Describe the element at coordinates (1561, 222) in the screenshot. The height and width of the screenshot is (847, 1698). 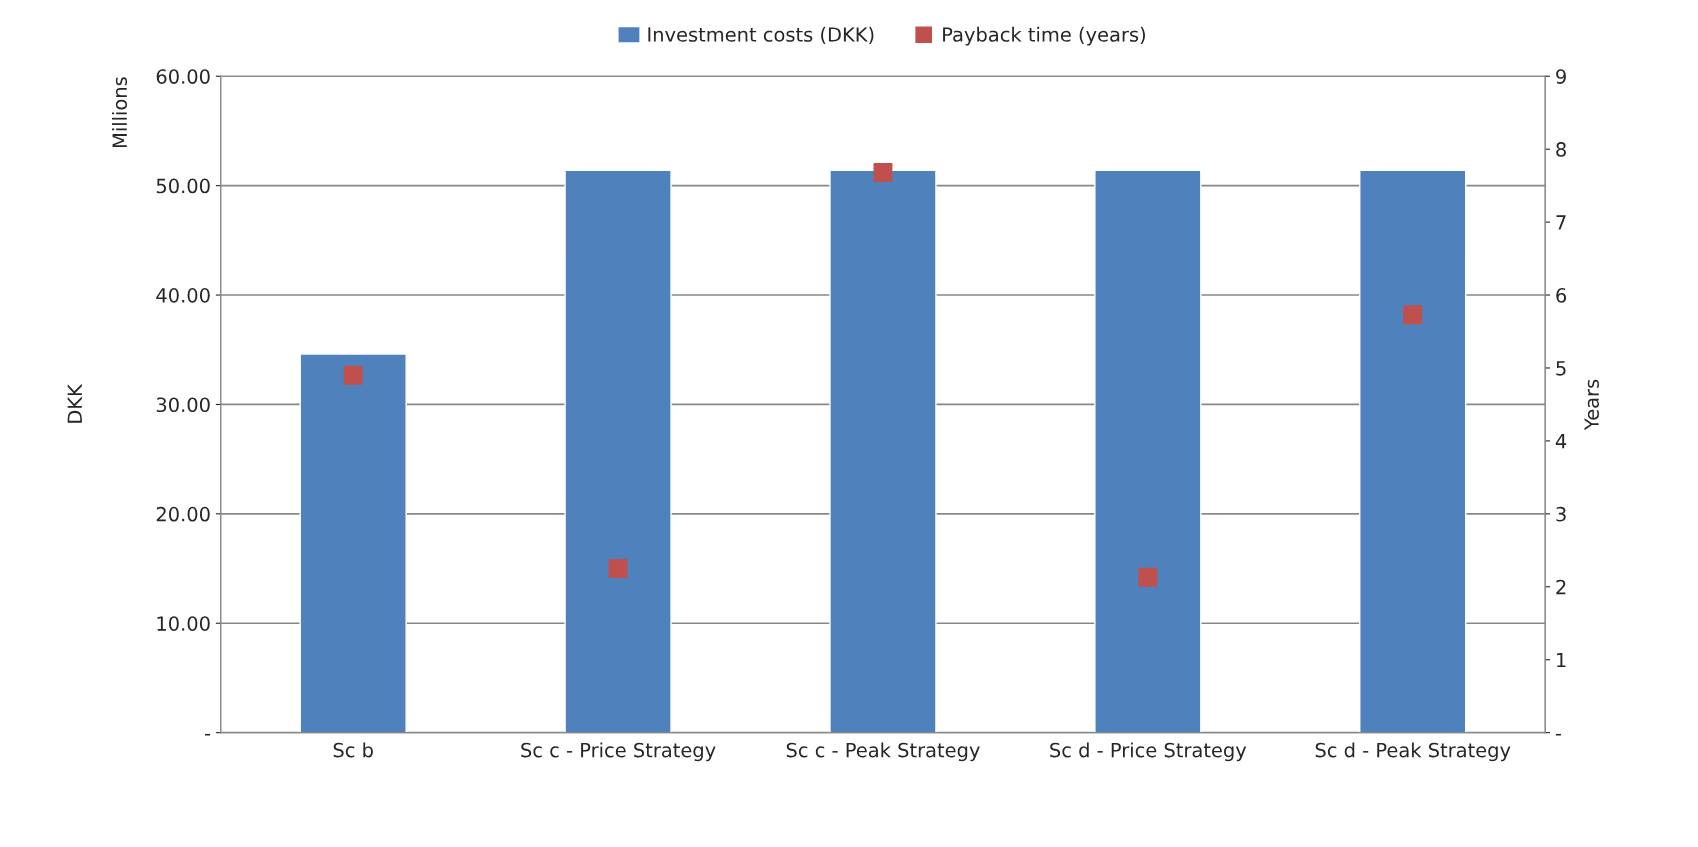
I see `y2-tick-label: 7` at that location.